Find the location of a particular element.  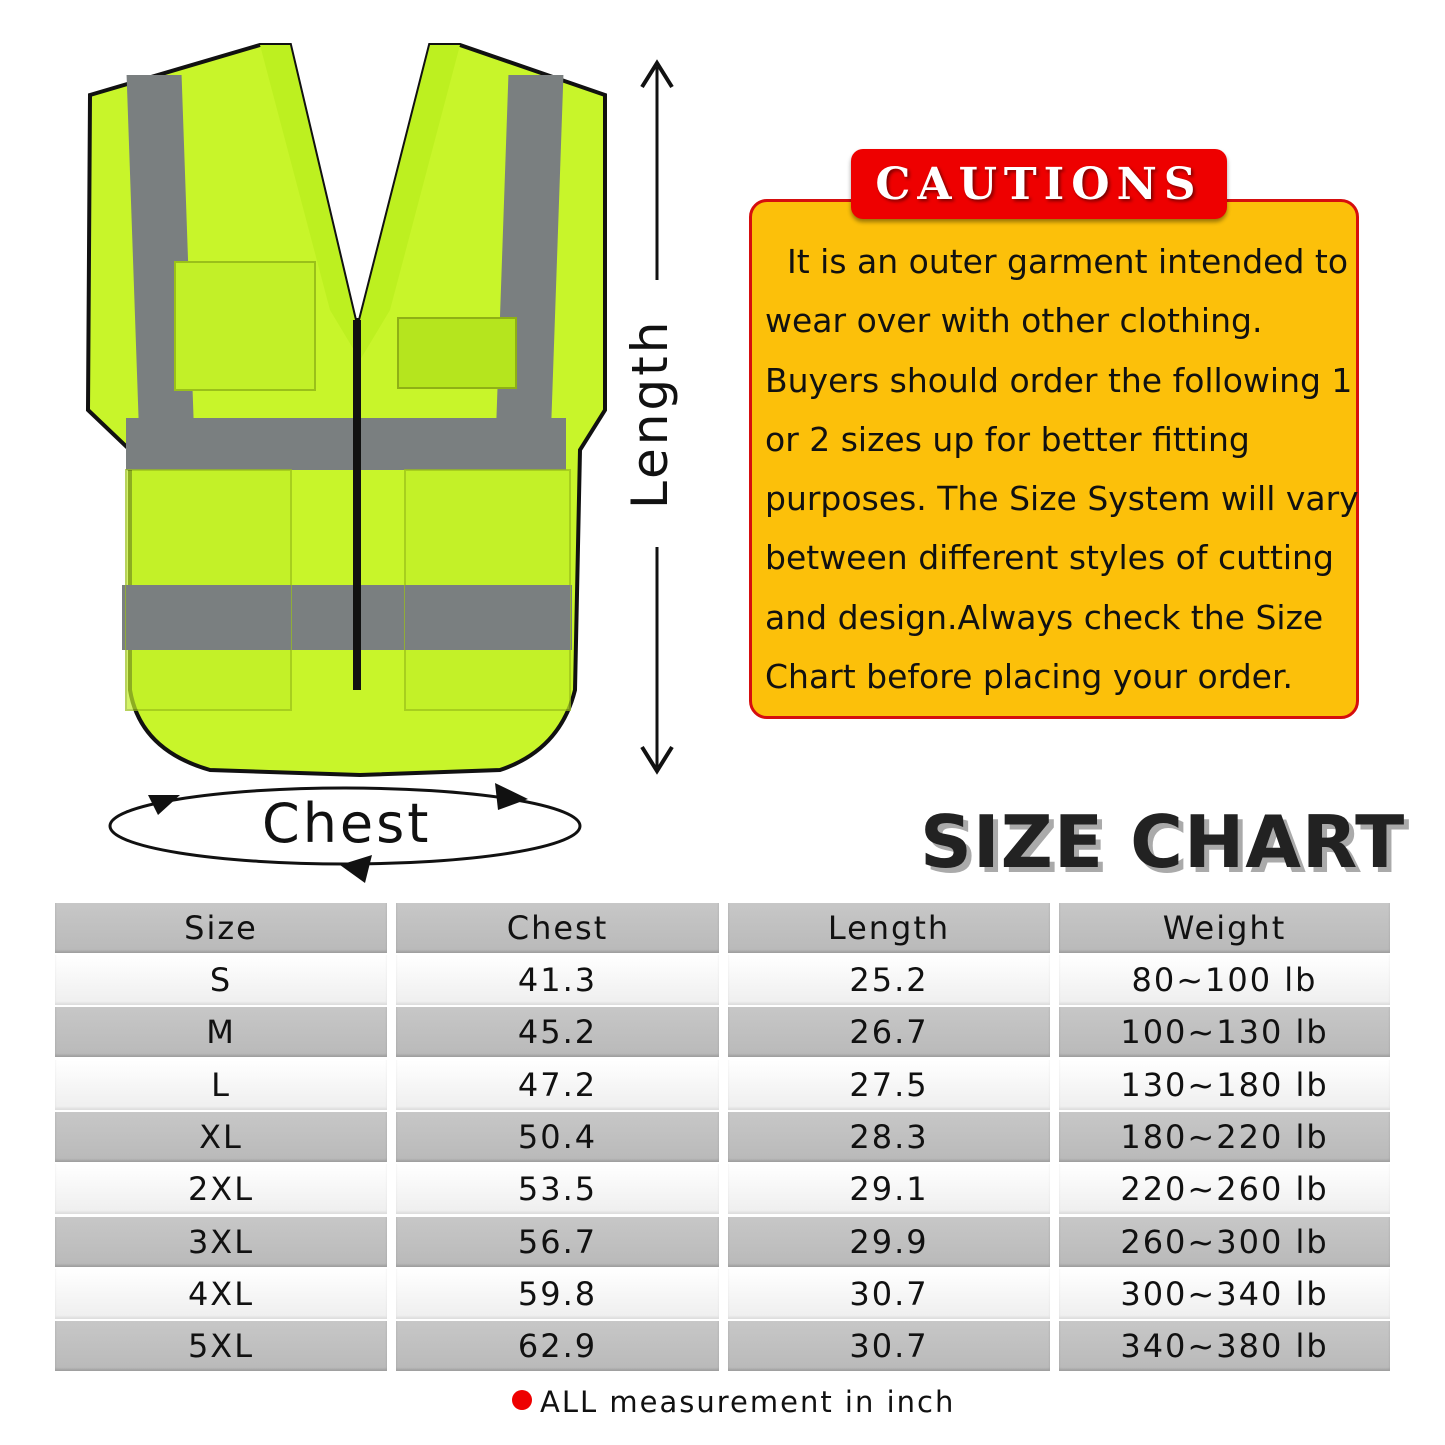

table-cell: 130~180 lb is located at coordinates (1224, 1084).